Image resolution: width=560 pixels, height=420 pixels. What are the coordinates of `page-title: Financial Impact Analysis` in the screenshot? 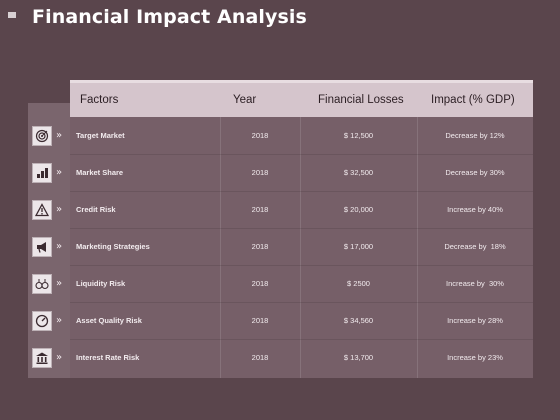 It's located at (169, 17).